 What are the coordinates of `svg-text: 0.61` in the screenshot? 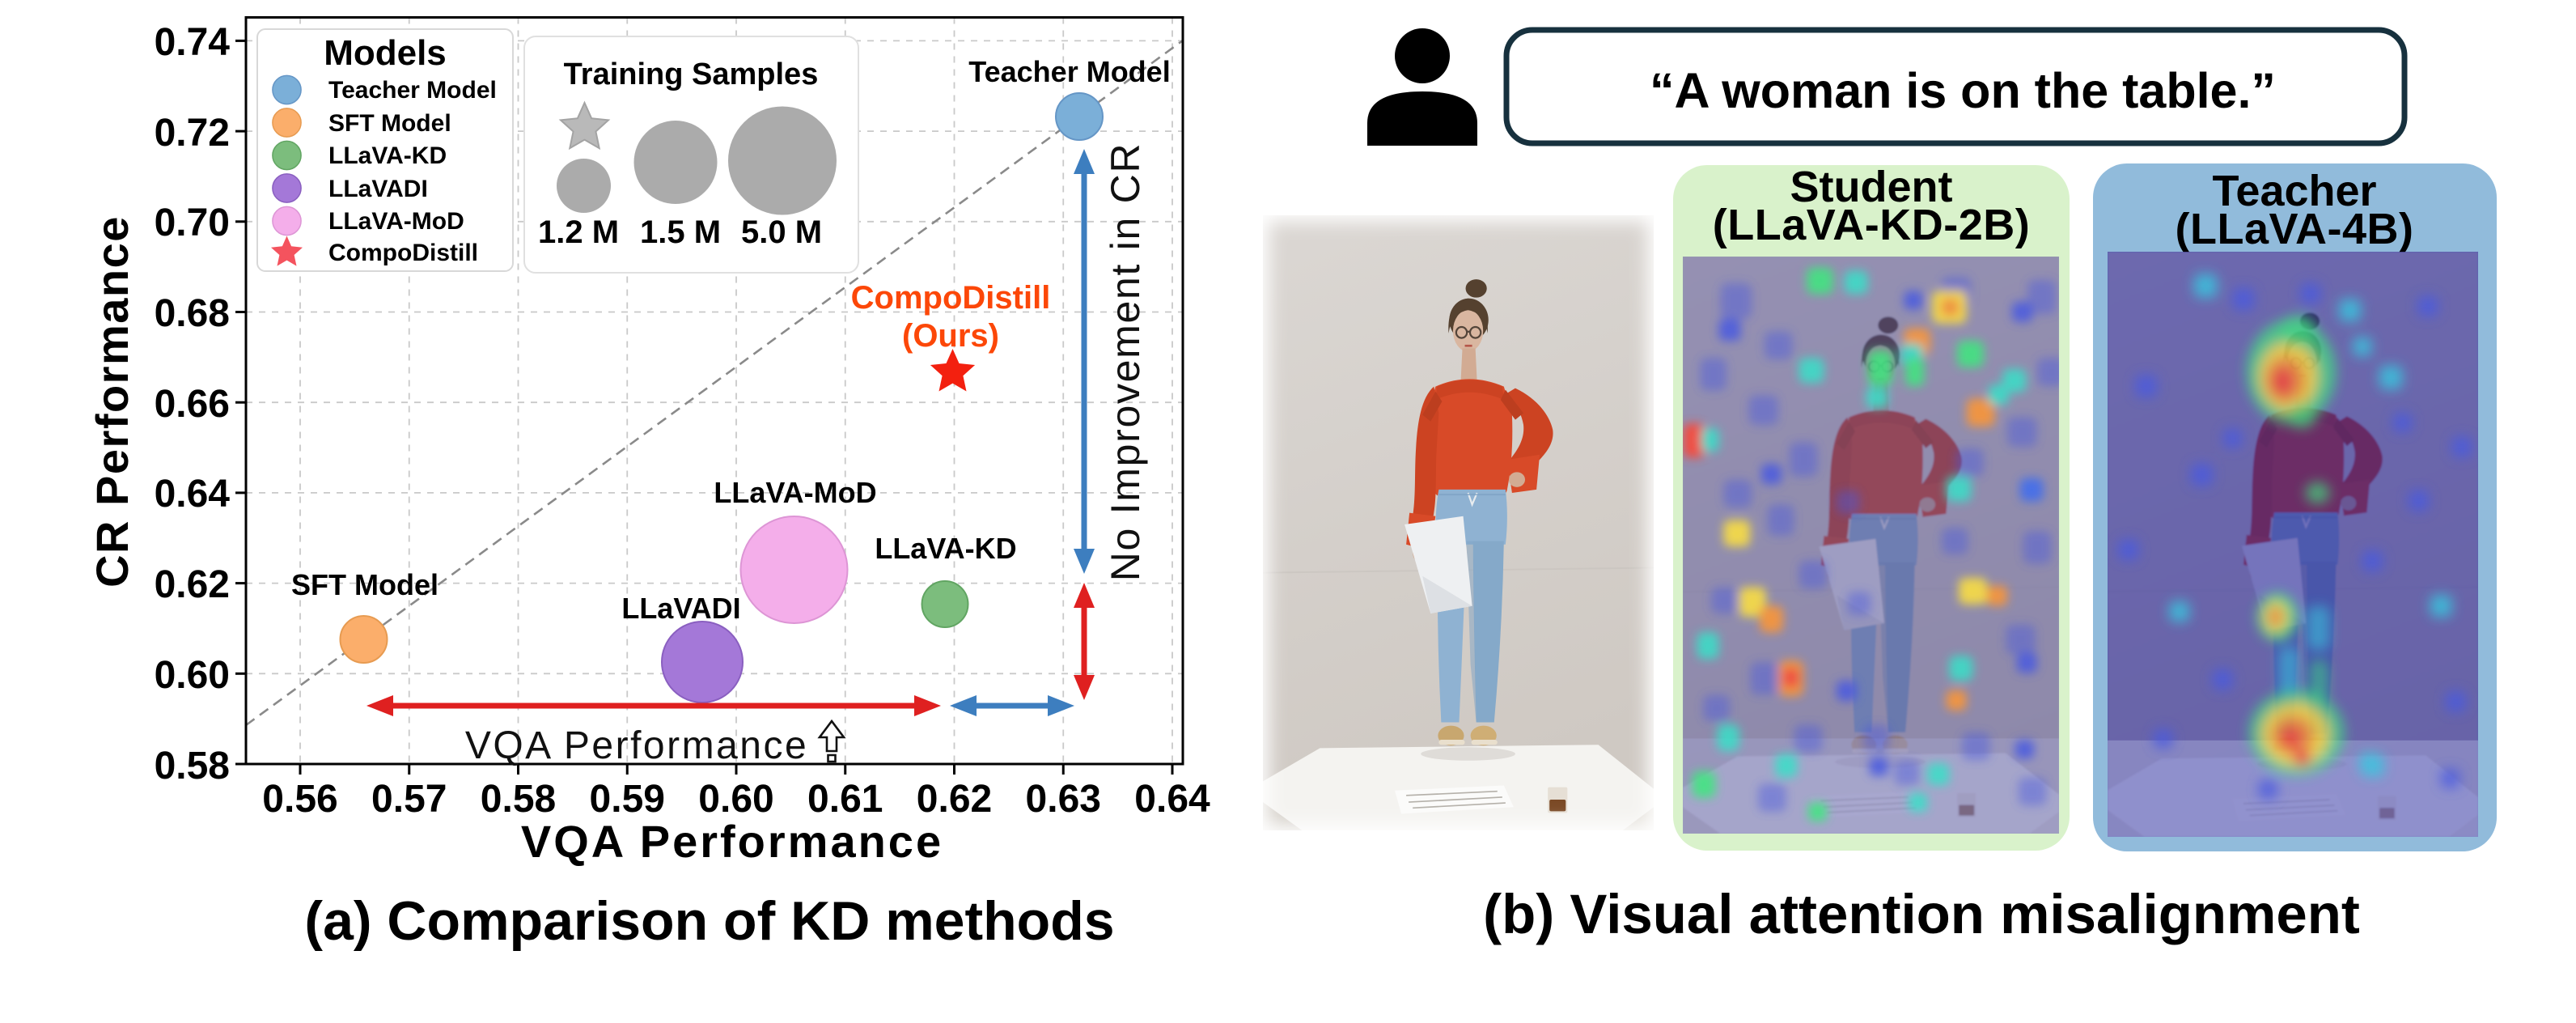 It's located at (845, 799).